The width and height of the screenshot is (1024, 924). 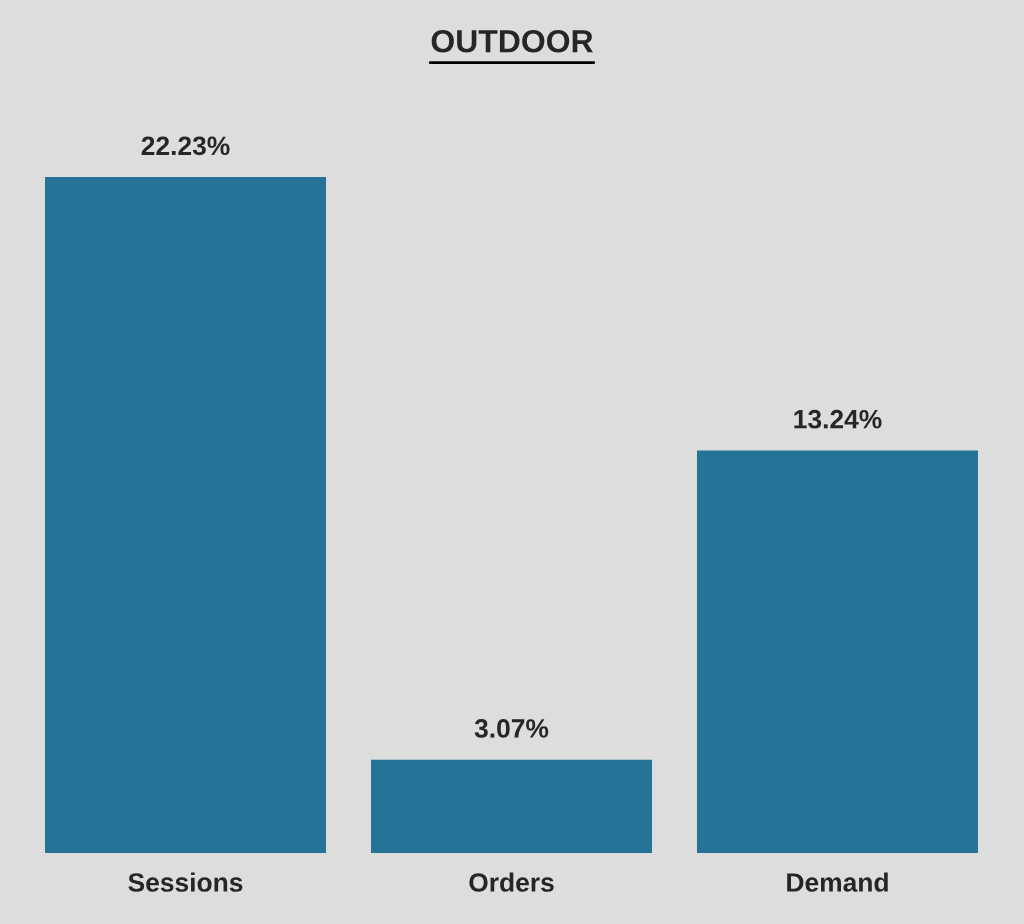 I want to click on data-label: 13.24%, so click(x=838, y=419).